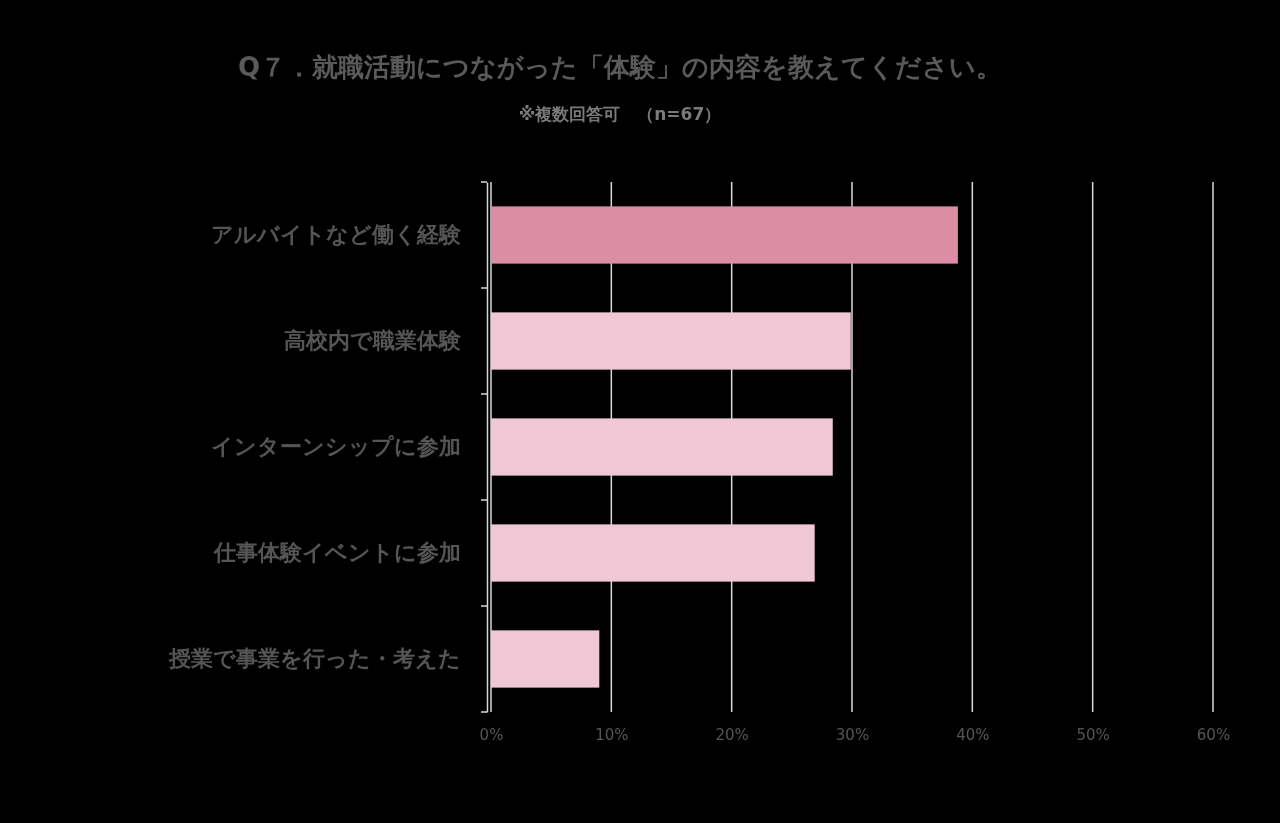 Image resolution: width=1280 pixels, height=823 pixels. I want to click on y-tick-label: 授業で事業を行った・考えた, so click(314, 659).